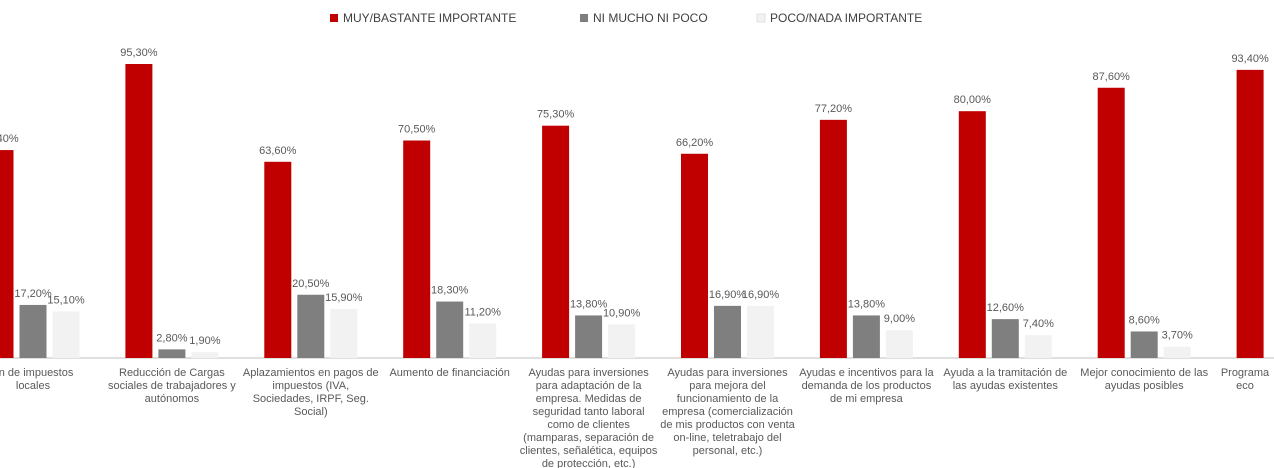  Describe the element at coordinates (139, 53) in the screenshot. I see `value-label: 95,30%` at that location.